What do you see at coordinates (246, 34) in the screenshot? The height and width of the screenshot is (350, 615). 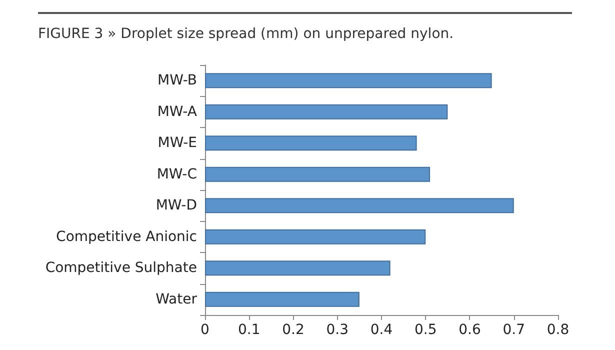 I see `chart-title: FIGURE 3 » Droplet size spread (mm) on unprepared nylon.` at bounding box center [246, 34].